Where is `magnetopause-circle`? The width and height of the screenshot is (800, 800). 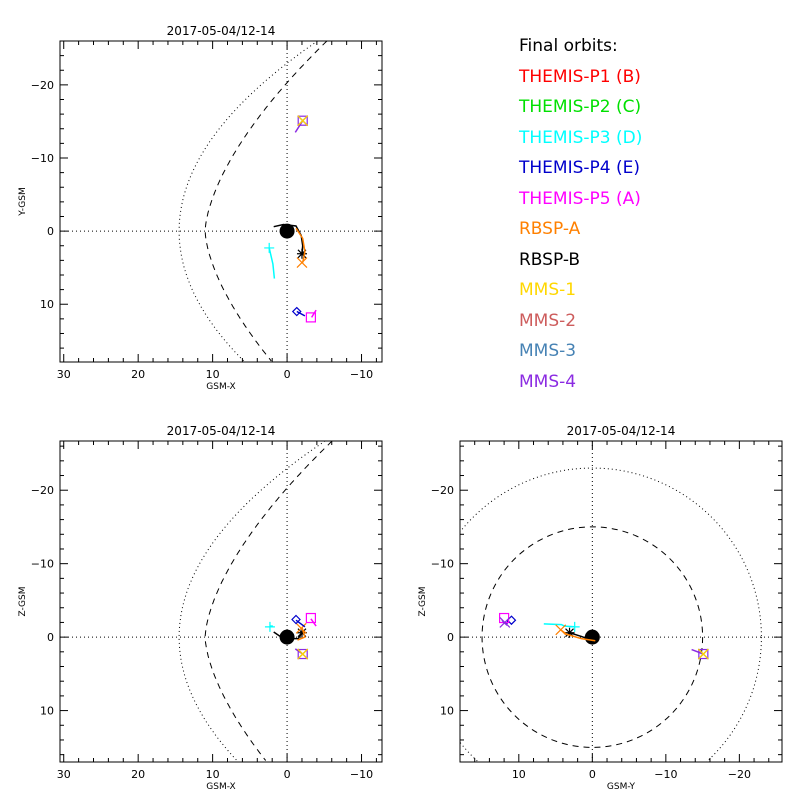 magnetopause-circle is located at coordinates (592, 637).